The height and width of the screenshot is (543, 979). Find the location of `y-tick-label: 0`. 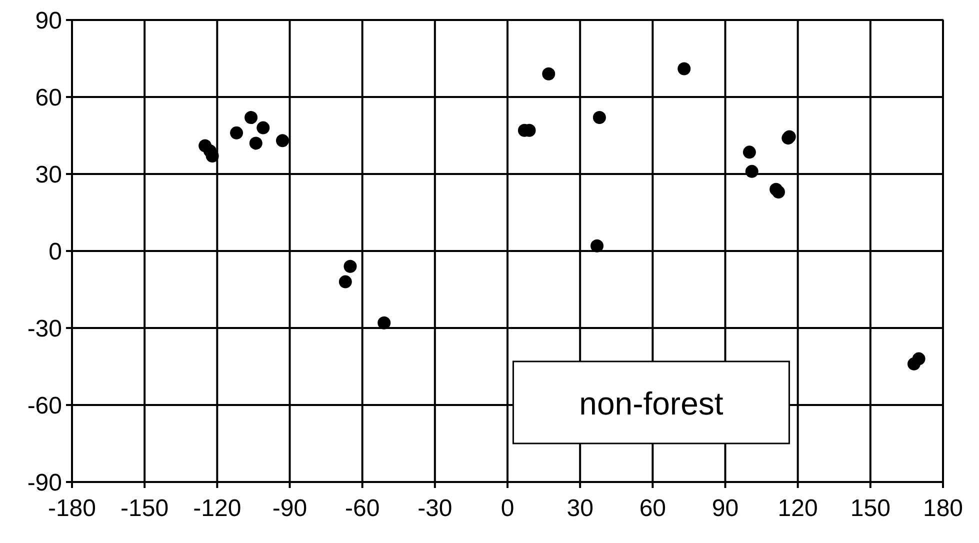

y-tick-label: 0 is located at coordinates (55, 252).